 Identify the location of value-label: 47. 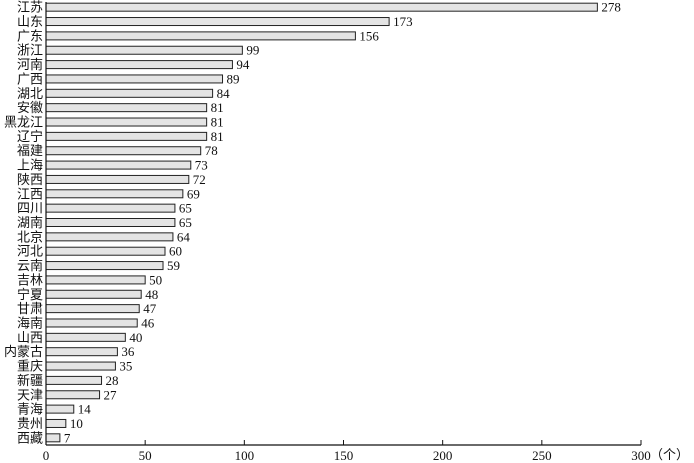
(150, 308).